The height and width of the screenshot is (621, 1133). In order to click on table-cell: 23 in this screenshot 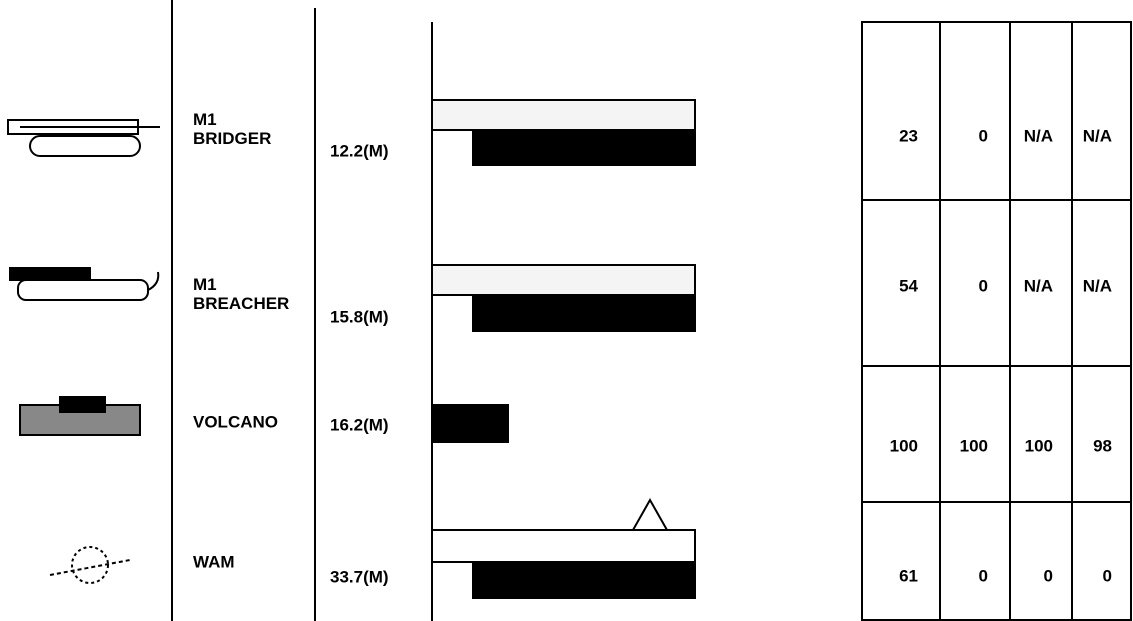, I will do `click(908, 135)`.